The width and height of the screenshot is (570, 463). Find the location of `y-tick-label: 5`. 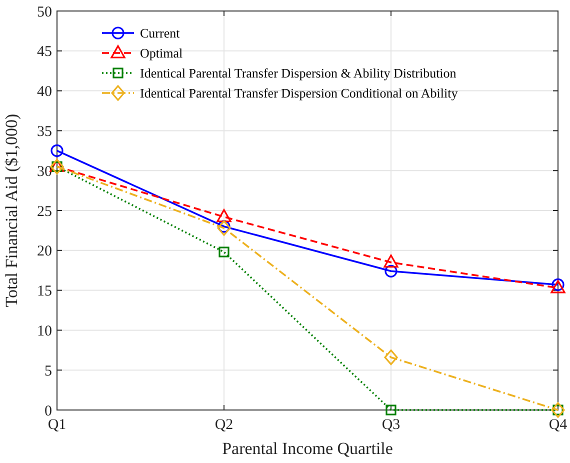

y-tick-label: 5 is located at coordinates (48, 371).